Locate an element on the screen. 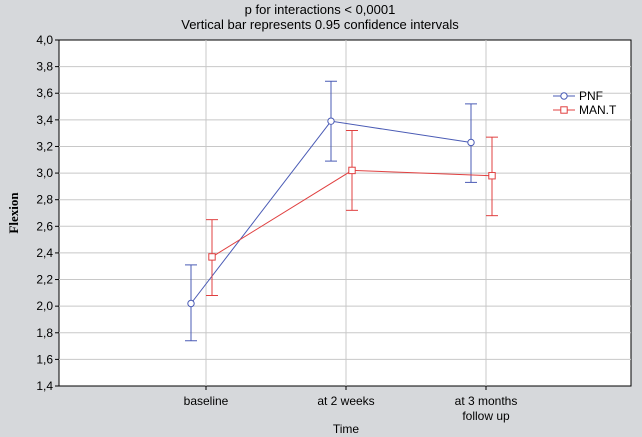  legend-item: MAN.T is located at coordinates (585, 110).